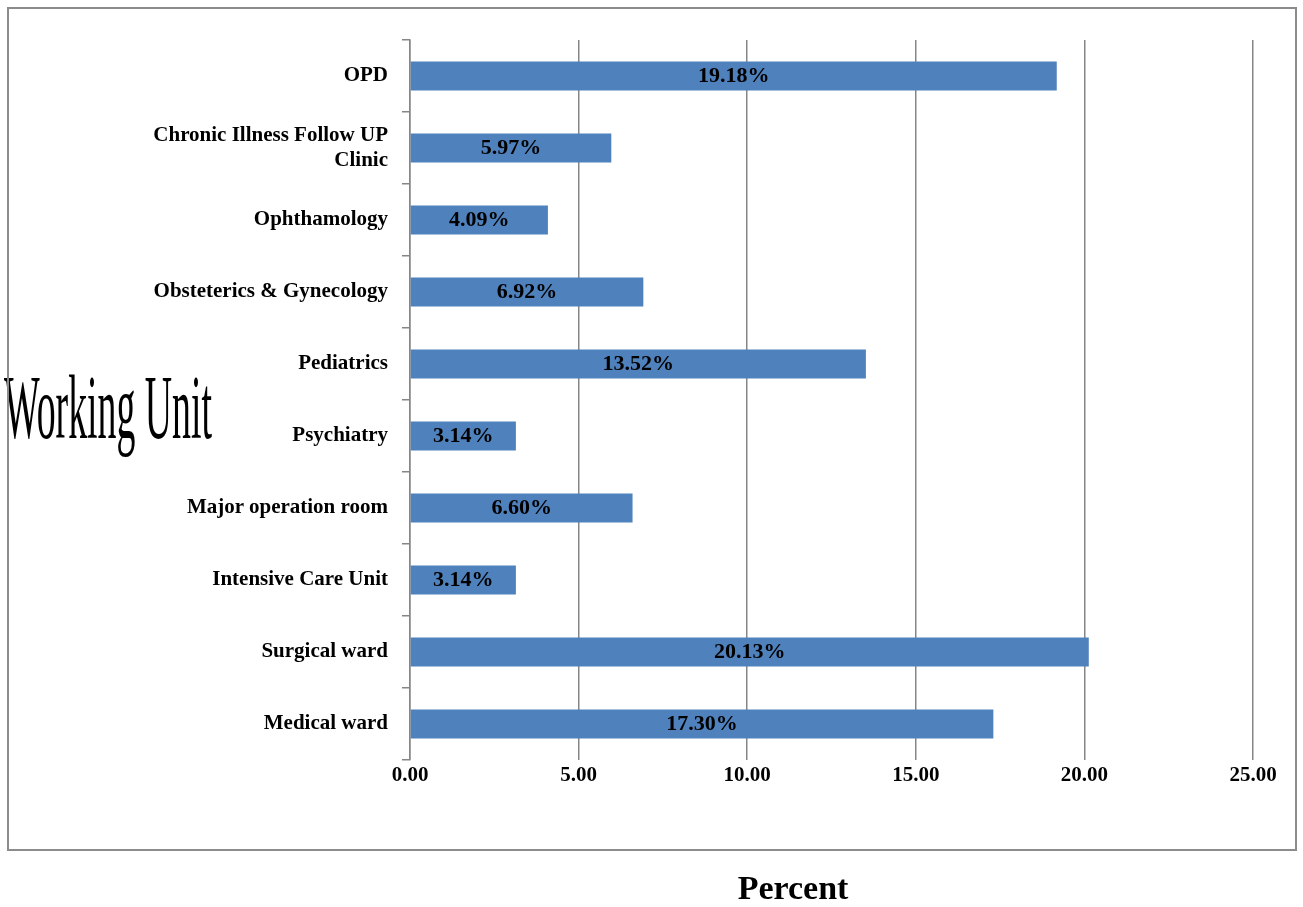 Image resolution: width=1303 pixels, height=907 pixels. Describe the element at coordinates (365, 74) in the screenshot. I see `y-tick-label: OPD` at that location.